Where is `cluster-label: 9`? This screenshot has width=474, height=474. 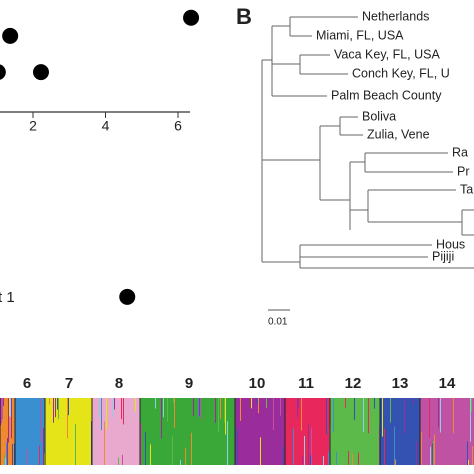 cluster-label: 9 is located at coordinates (189, 383).